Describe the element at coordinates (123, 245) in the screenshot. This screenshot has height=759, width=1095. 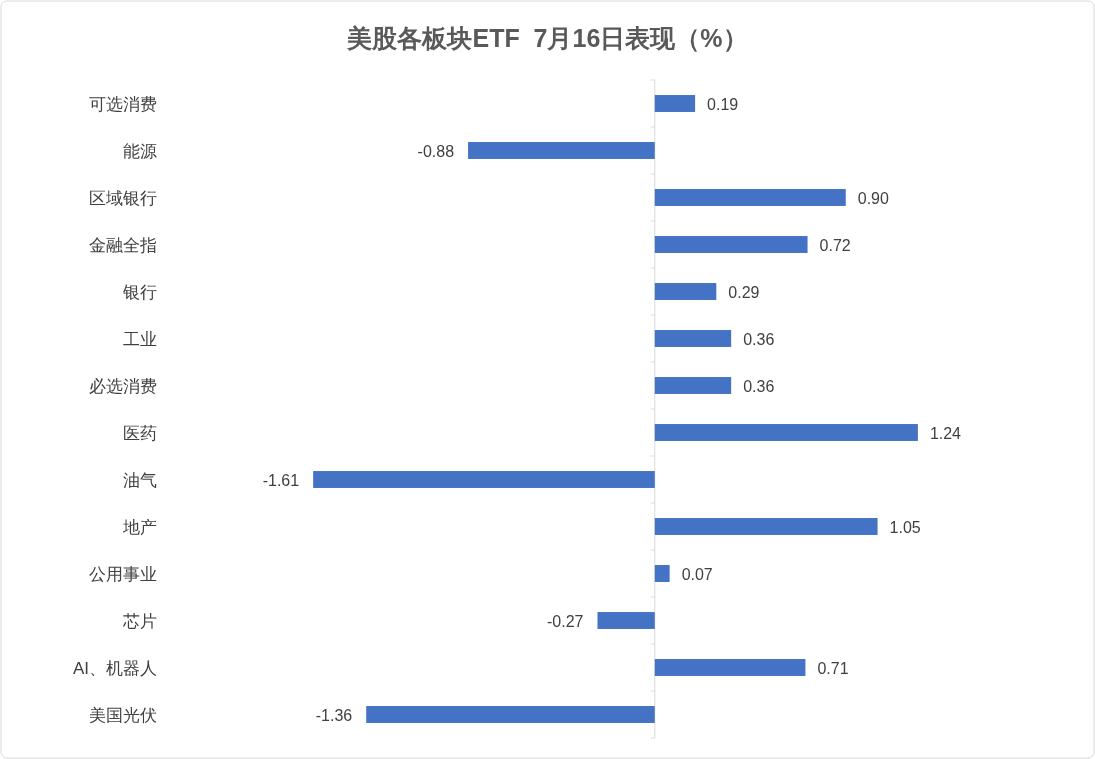
I see `y-tick-label: 金融全指` at that location.